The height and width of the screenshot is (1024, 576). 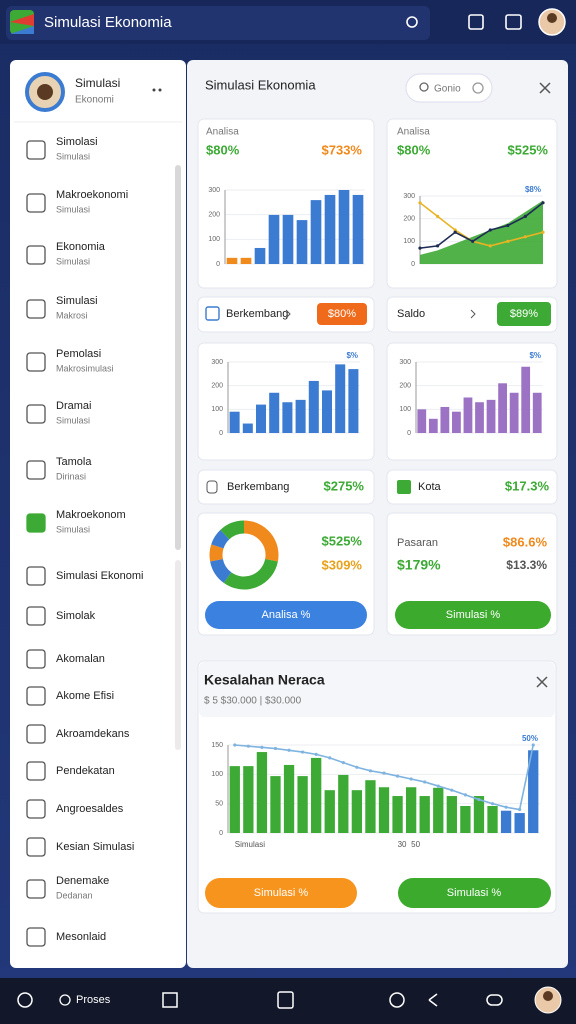 I want to click on area, so click(x=481, y=232).